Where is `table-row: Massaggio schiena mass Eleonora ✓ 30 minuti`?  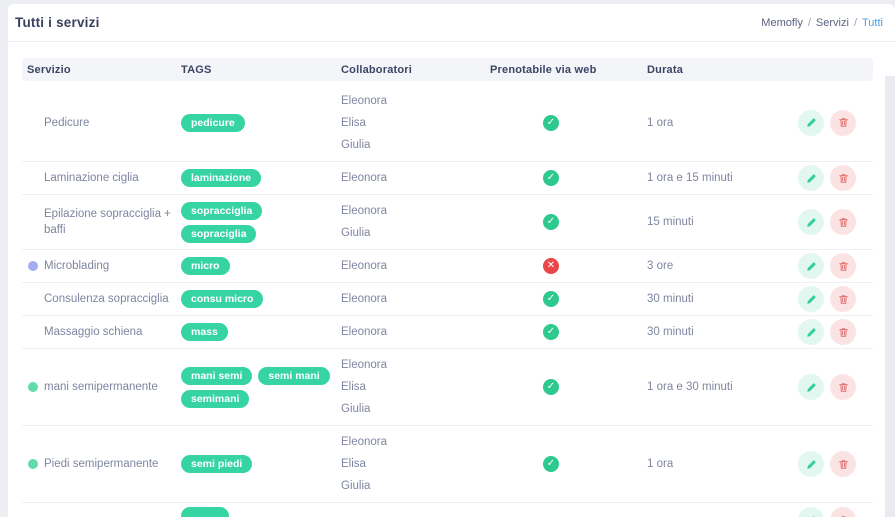 table-row: Massaggio schiena mass Eleonora ✓ 30 minuti is located at coordinates (447, 331).